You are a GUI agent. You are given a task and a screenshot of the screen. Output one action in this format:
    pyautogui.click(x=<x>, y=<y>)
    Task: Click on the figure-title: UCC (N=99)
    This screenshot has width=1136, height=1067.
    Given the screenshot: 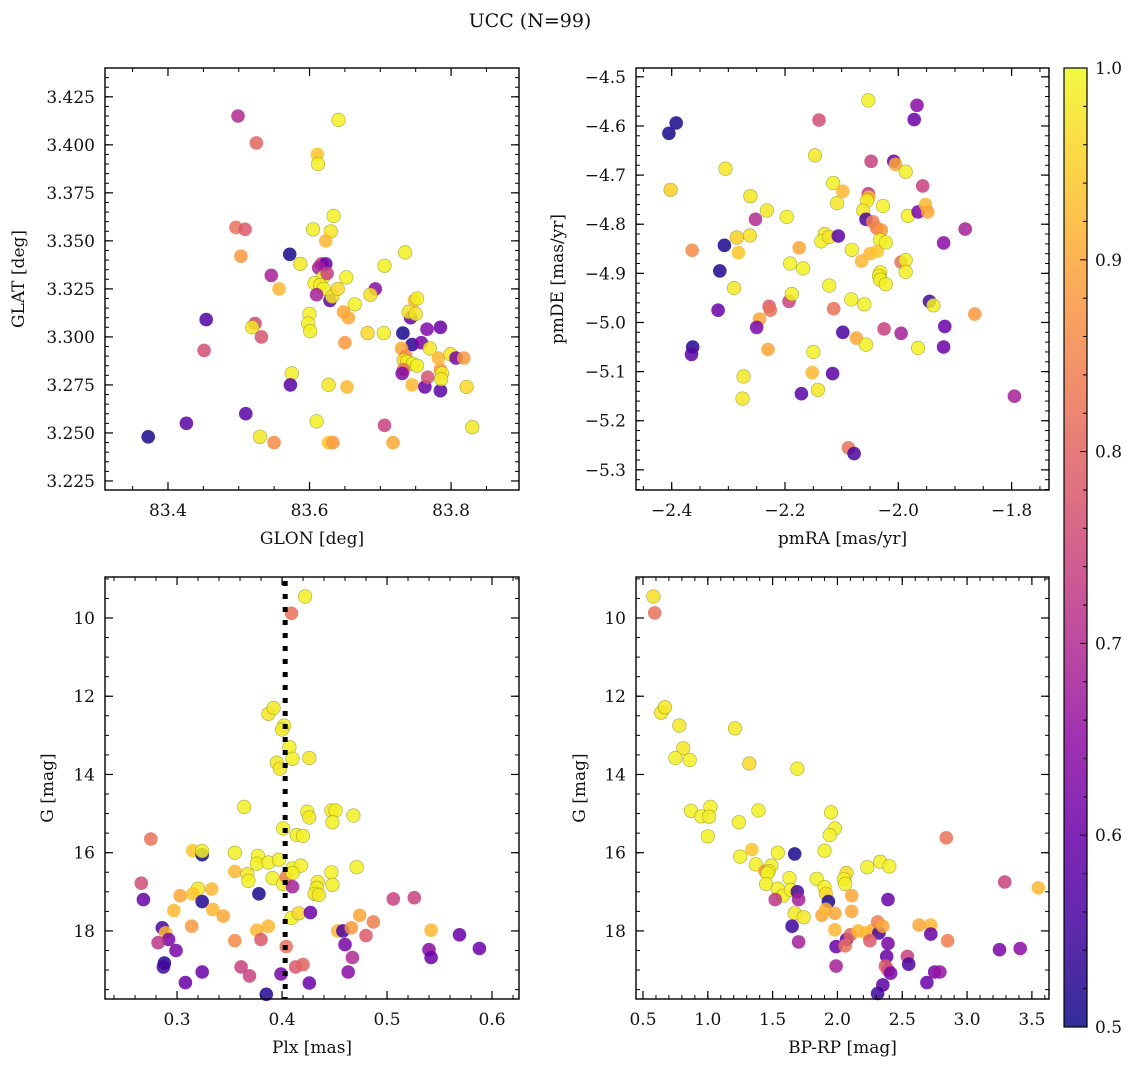 What is the action you would take?
    pyautogui.click(x=530, y=21)
    